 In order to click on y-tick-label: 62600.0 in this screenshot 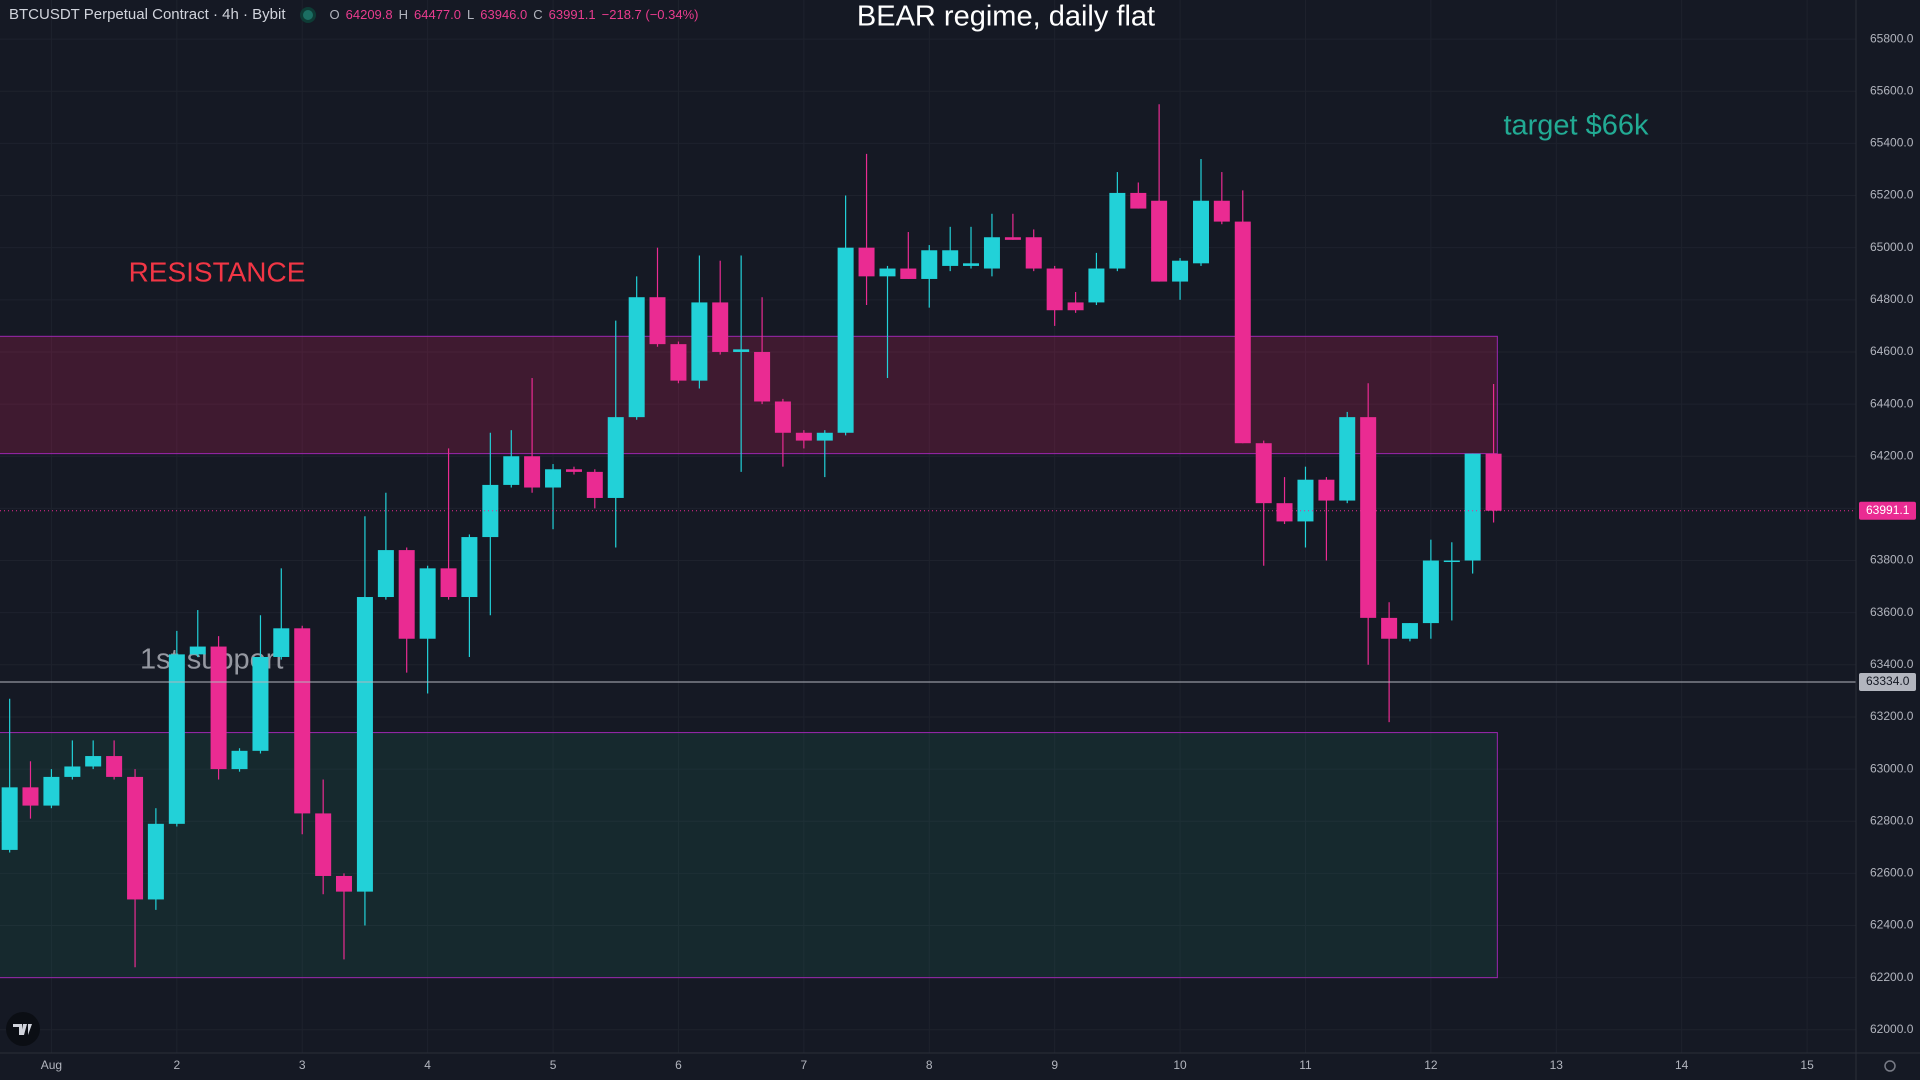, I will do `click(1892, 873)`.